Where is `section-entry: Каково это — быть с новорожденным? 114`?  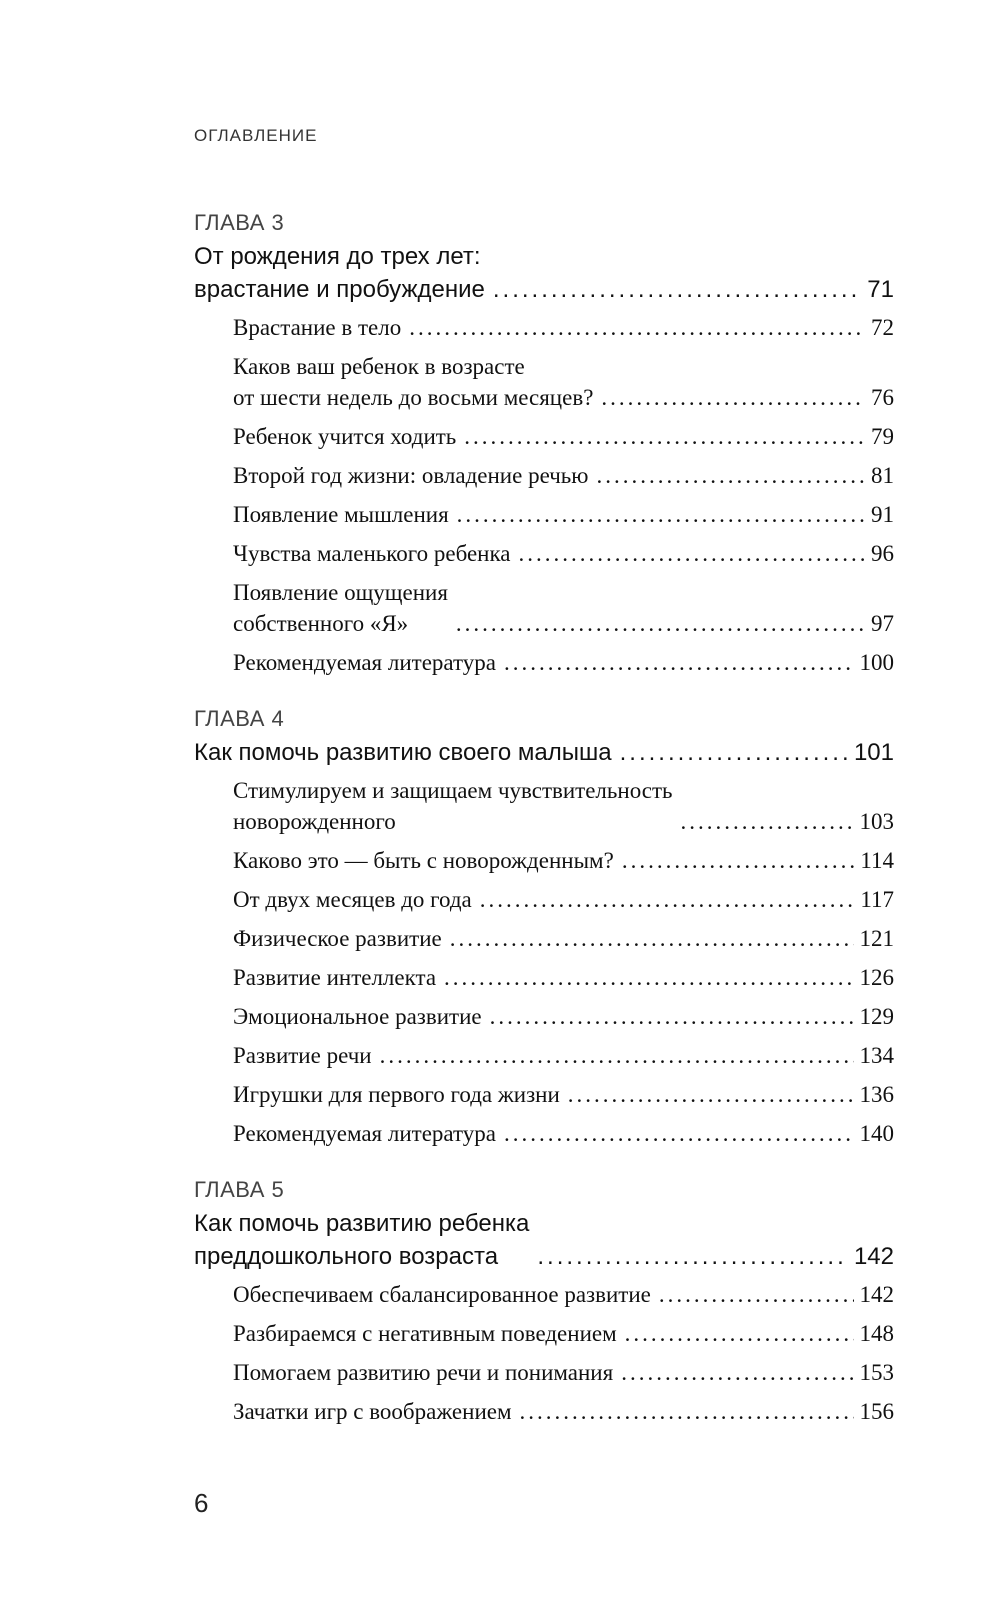 section-entry: Каково это — быть с новорожденным? 114 is located at coordinates (544, 860).